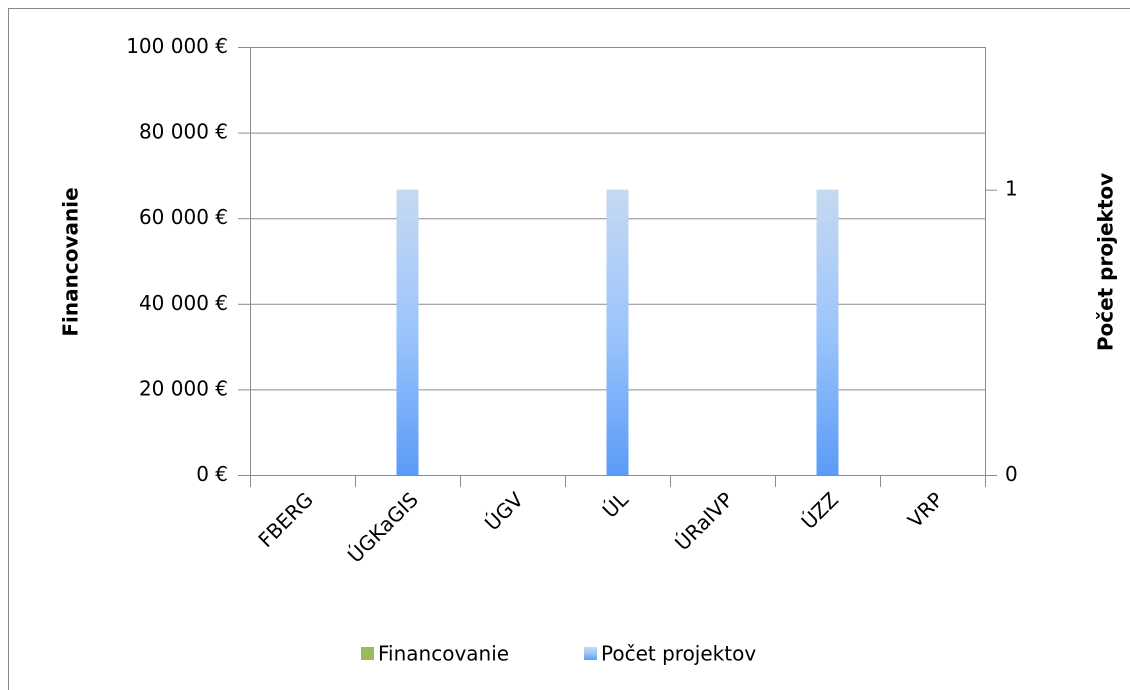 The width and height of the screenshot is (1130, 690). Describe the element at coordinates (443, 654) in the screenshot. I see `legend-label: Financovanie` at that location.